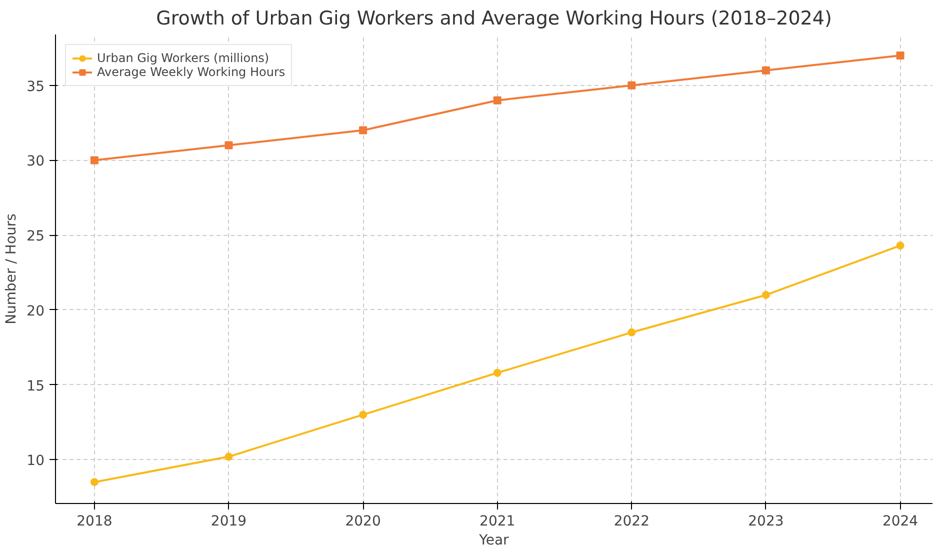 The width and height of the screenshot is (938, 553). What do you see at coordinates (183, 58) in the screenshot?
I see `legend-label: Urban Gig Workers (millions)` at bounding box center [183, 58].